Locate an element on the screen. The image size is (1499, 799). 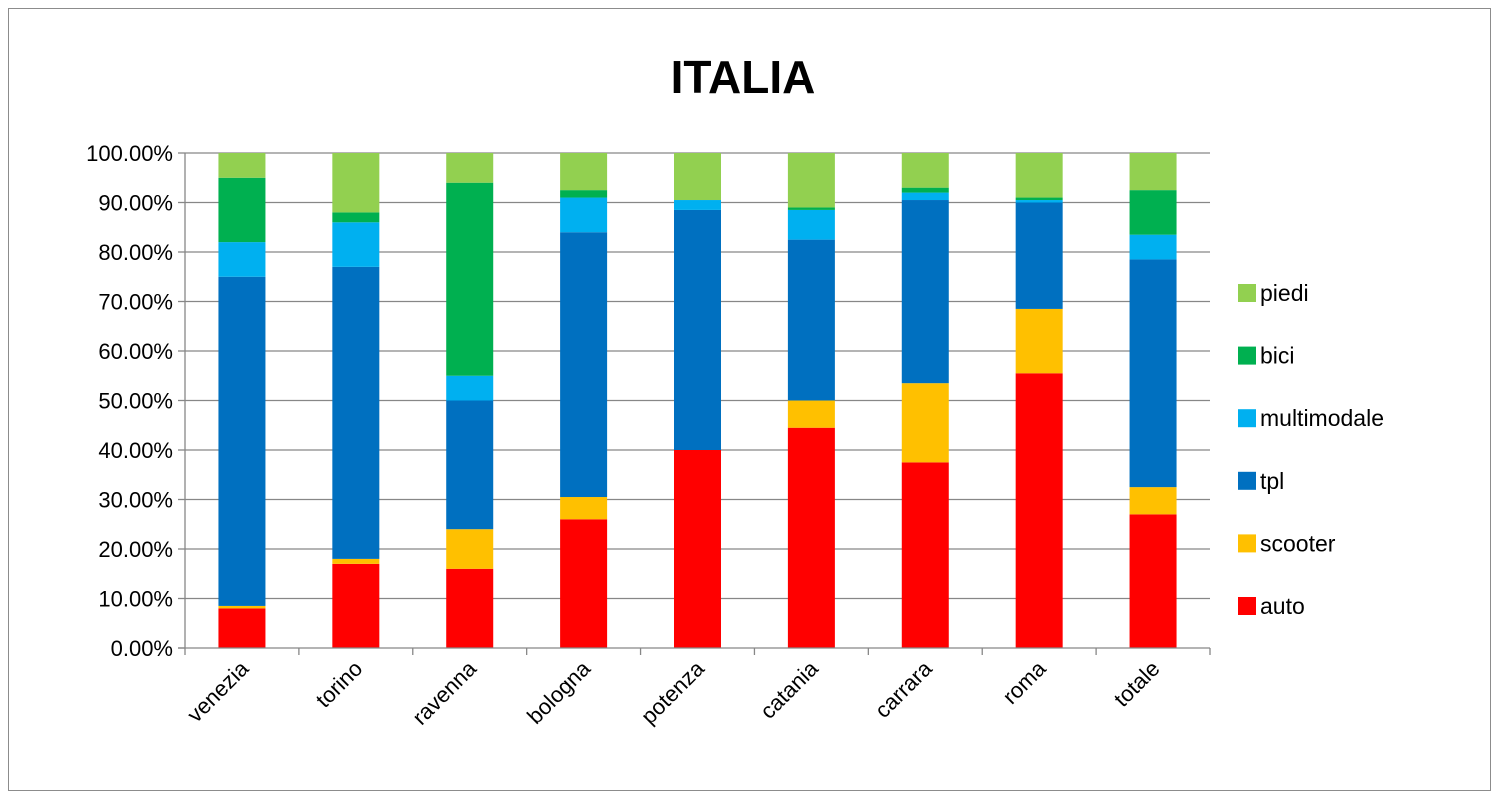
bar-segment-scooter-ravenna is located at coordinates (470, 549).